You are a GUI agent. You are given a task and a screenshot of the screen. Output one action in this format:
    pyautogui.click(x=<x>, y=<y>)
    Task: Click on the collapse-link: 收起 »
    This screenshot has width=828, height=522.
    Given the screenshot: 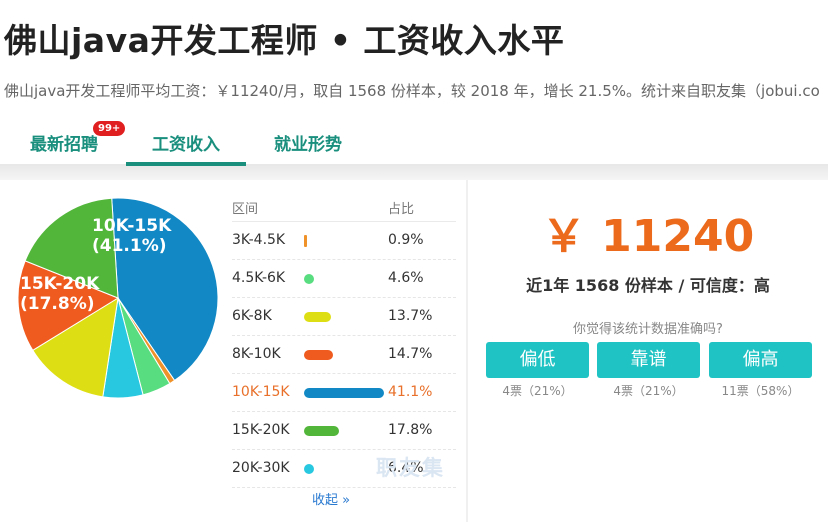 What is the action you would take?
    pyautogui.click(x=331, y=500)
    